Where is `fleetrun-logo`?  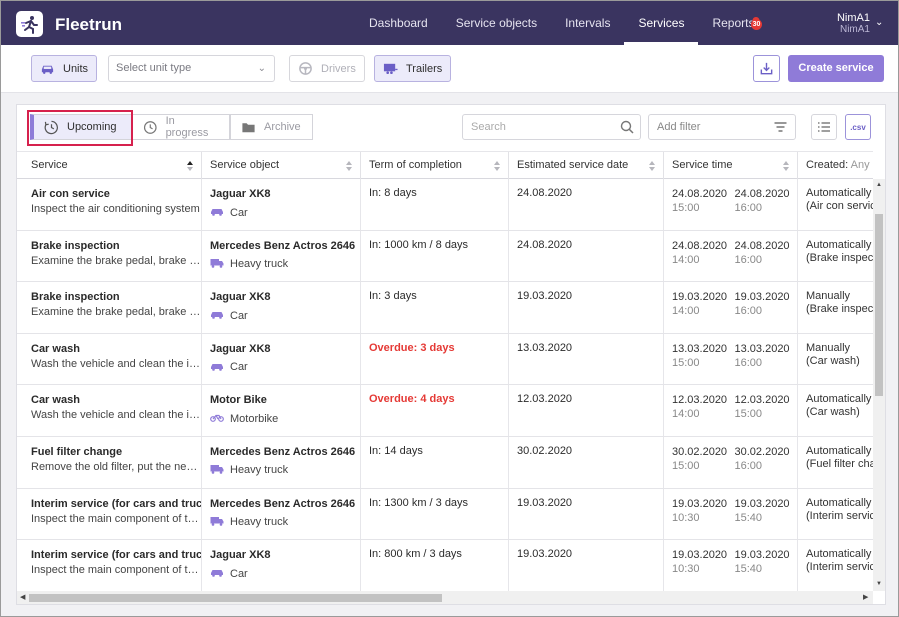 fleetrun-logo is located at coordinates (29, 24).